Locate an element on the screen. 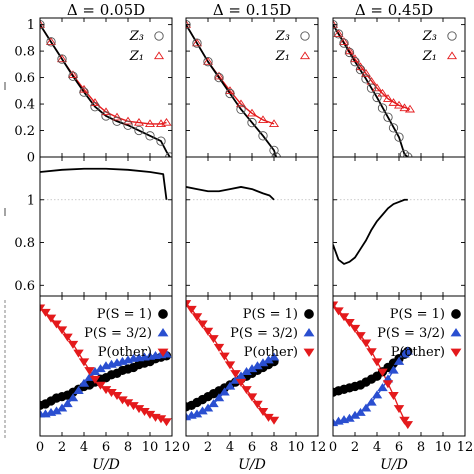 The height and width of the screenshot is (474, 474). x-tick-label: 4 is located at coordinates (377, 447).